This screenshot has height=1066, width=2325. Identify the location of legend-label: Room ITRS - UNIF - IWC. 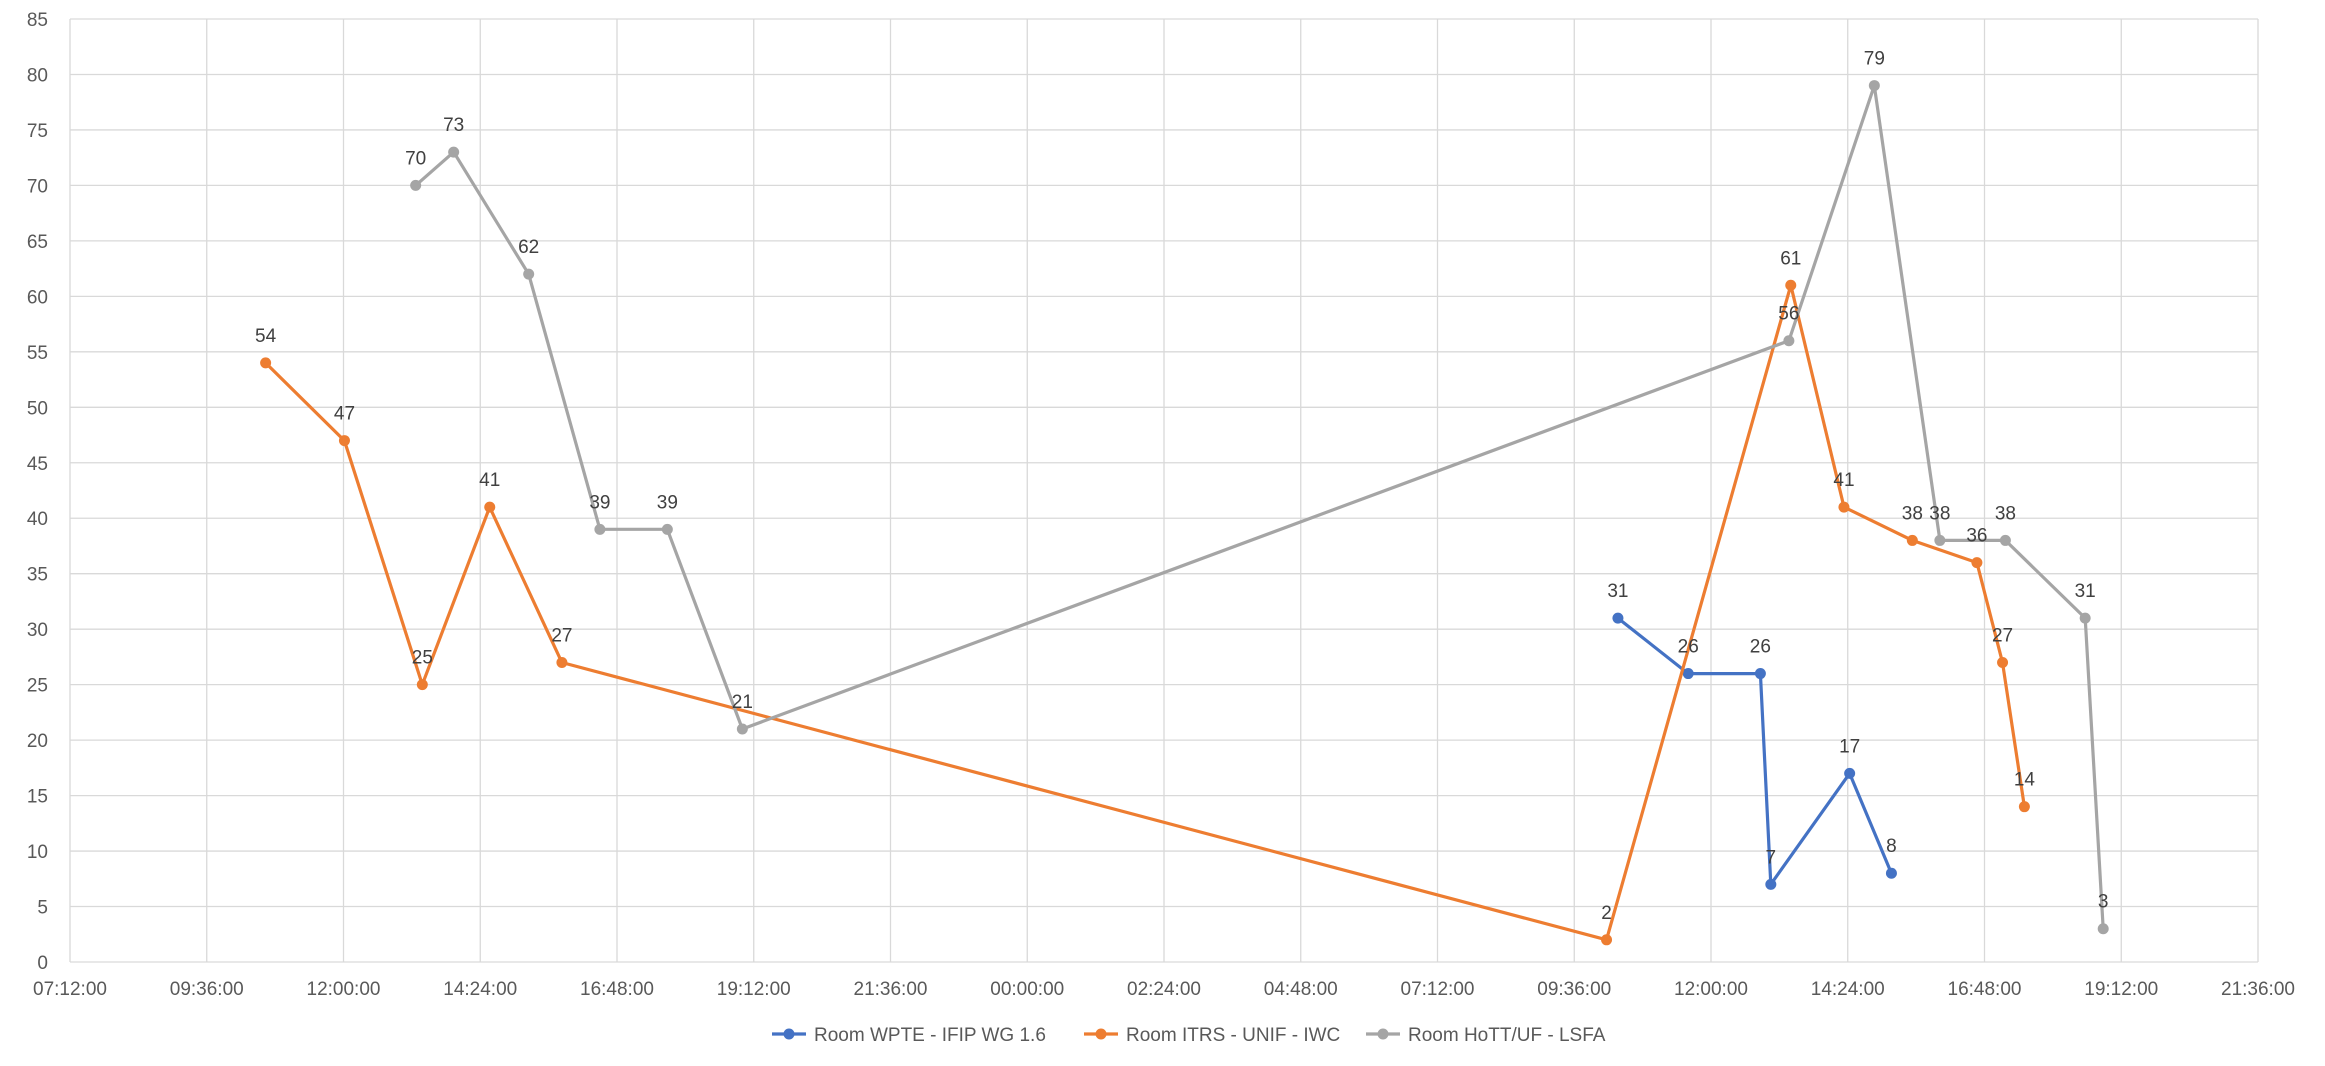
(1233, 1035).